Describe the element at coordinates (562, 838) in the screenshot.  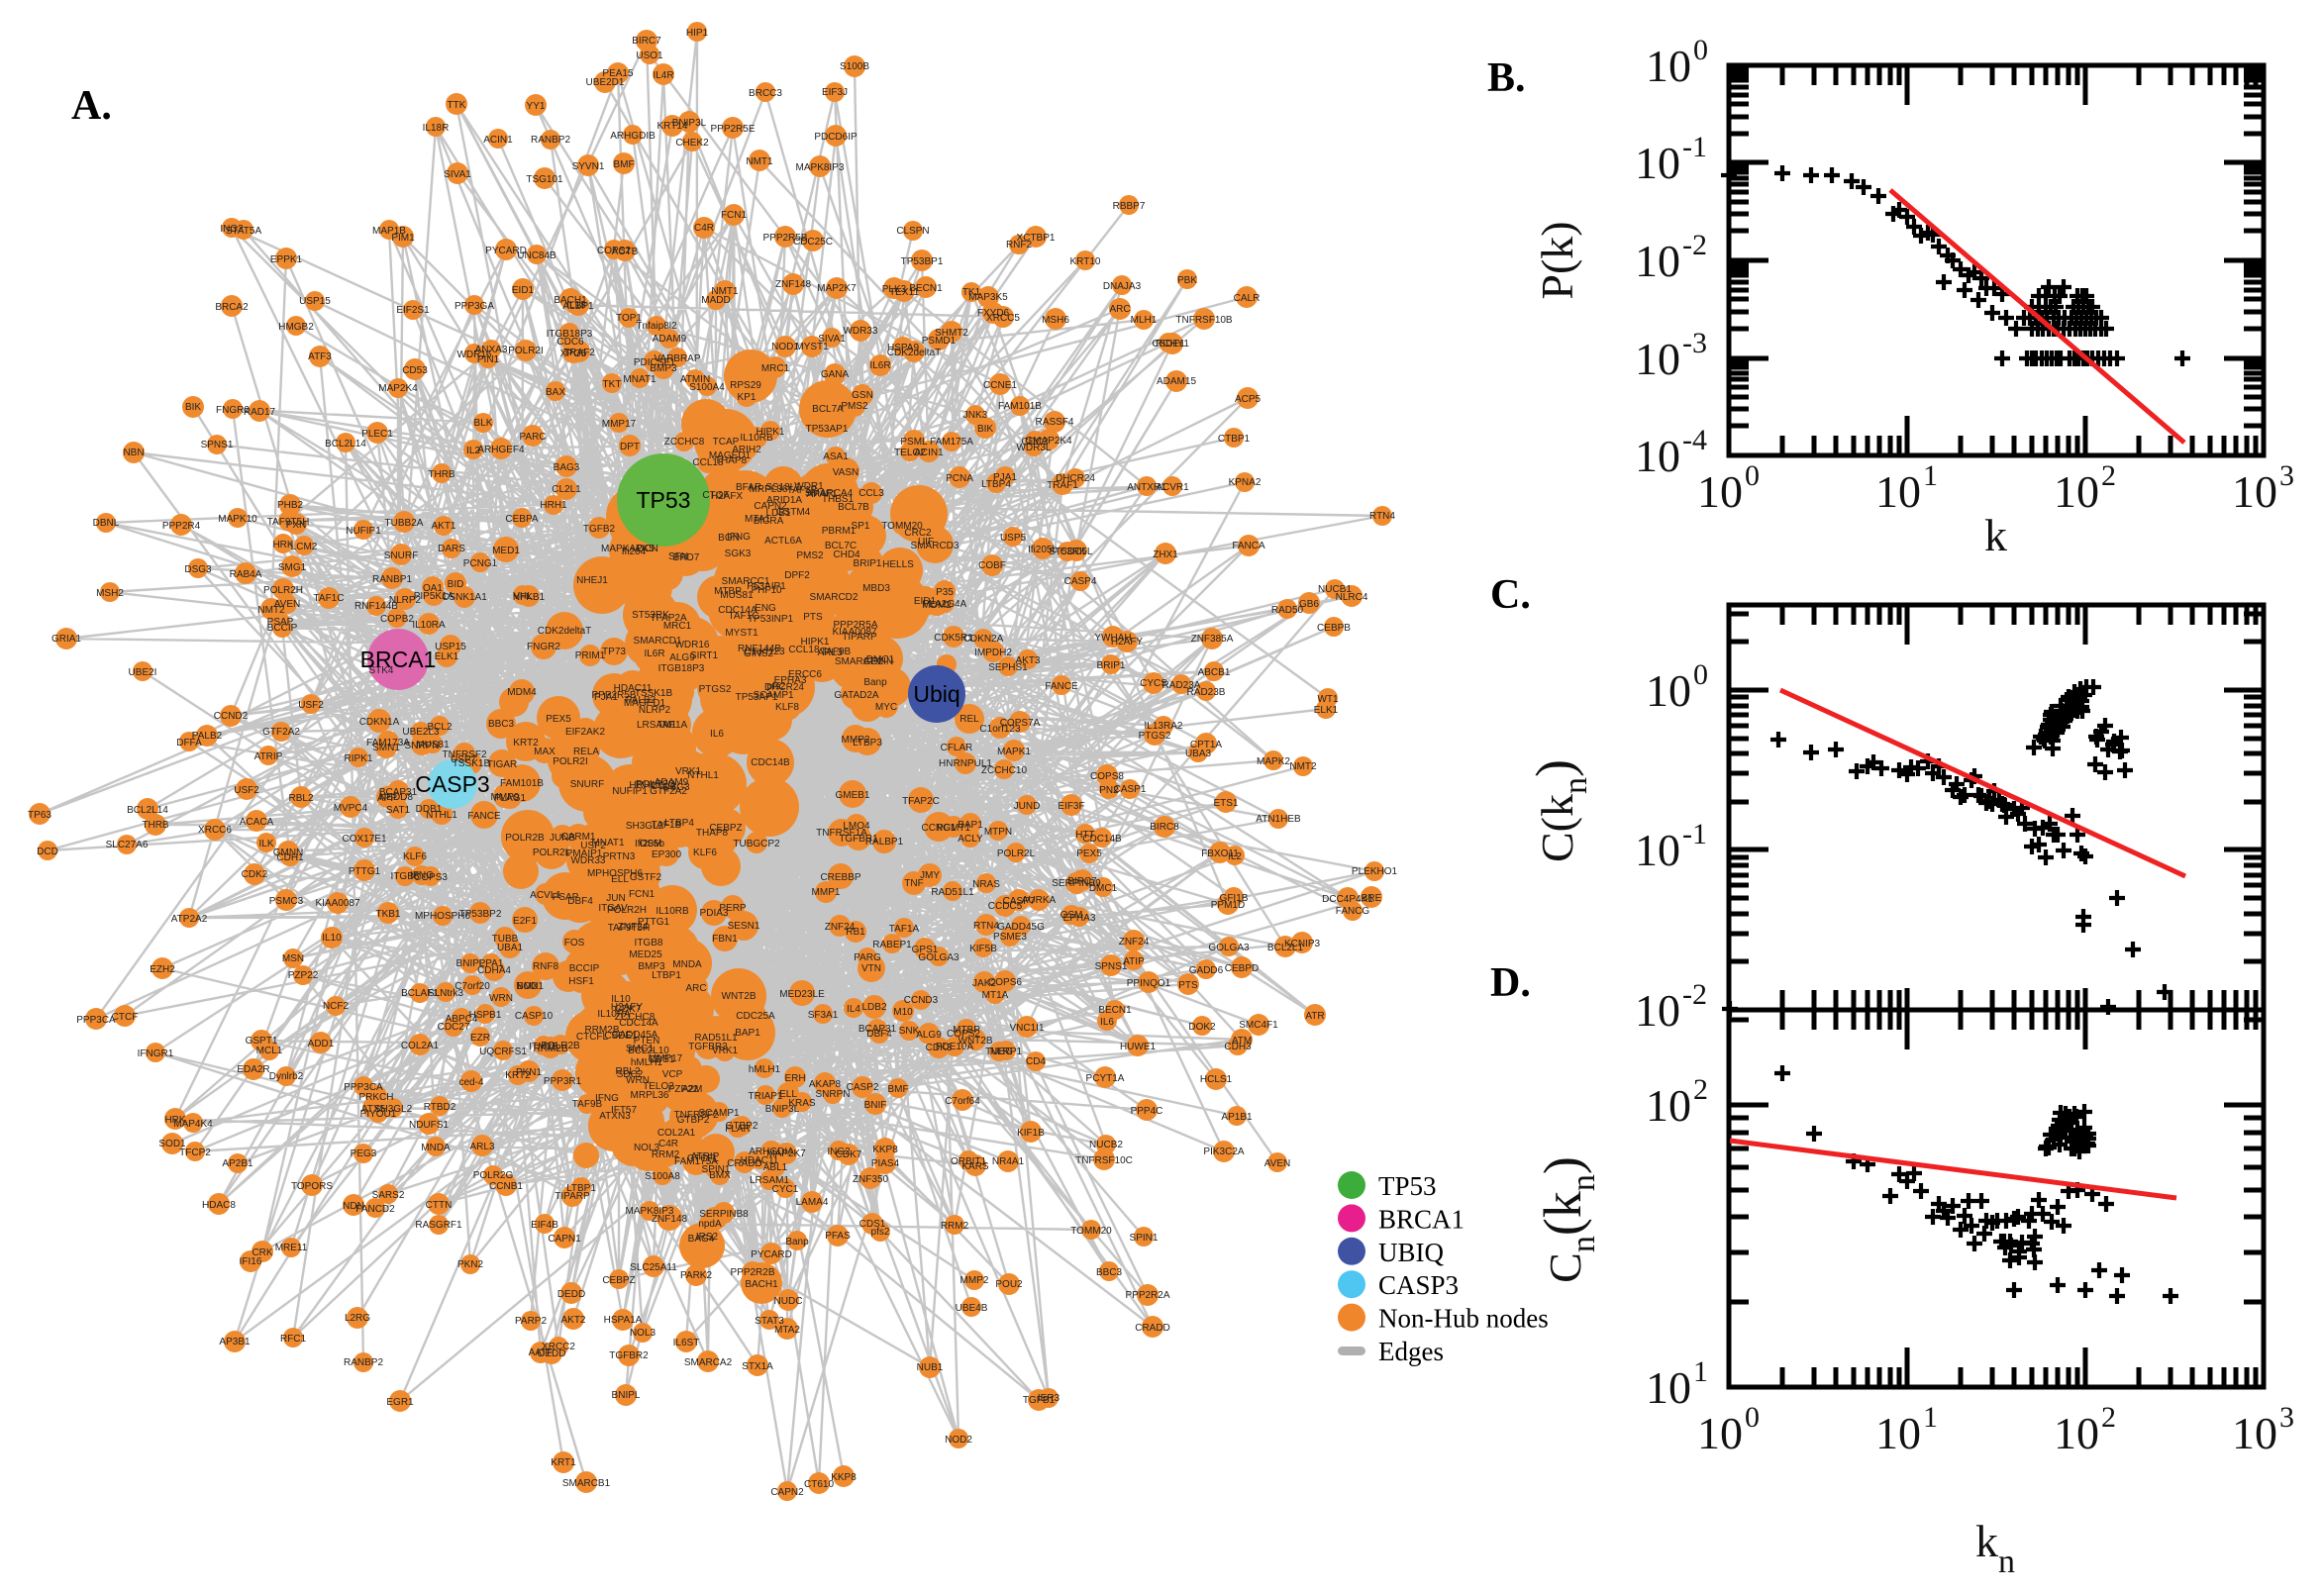
I see `svg-text: JUNB` at that location.